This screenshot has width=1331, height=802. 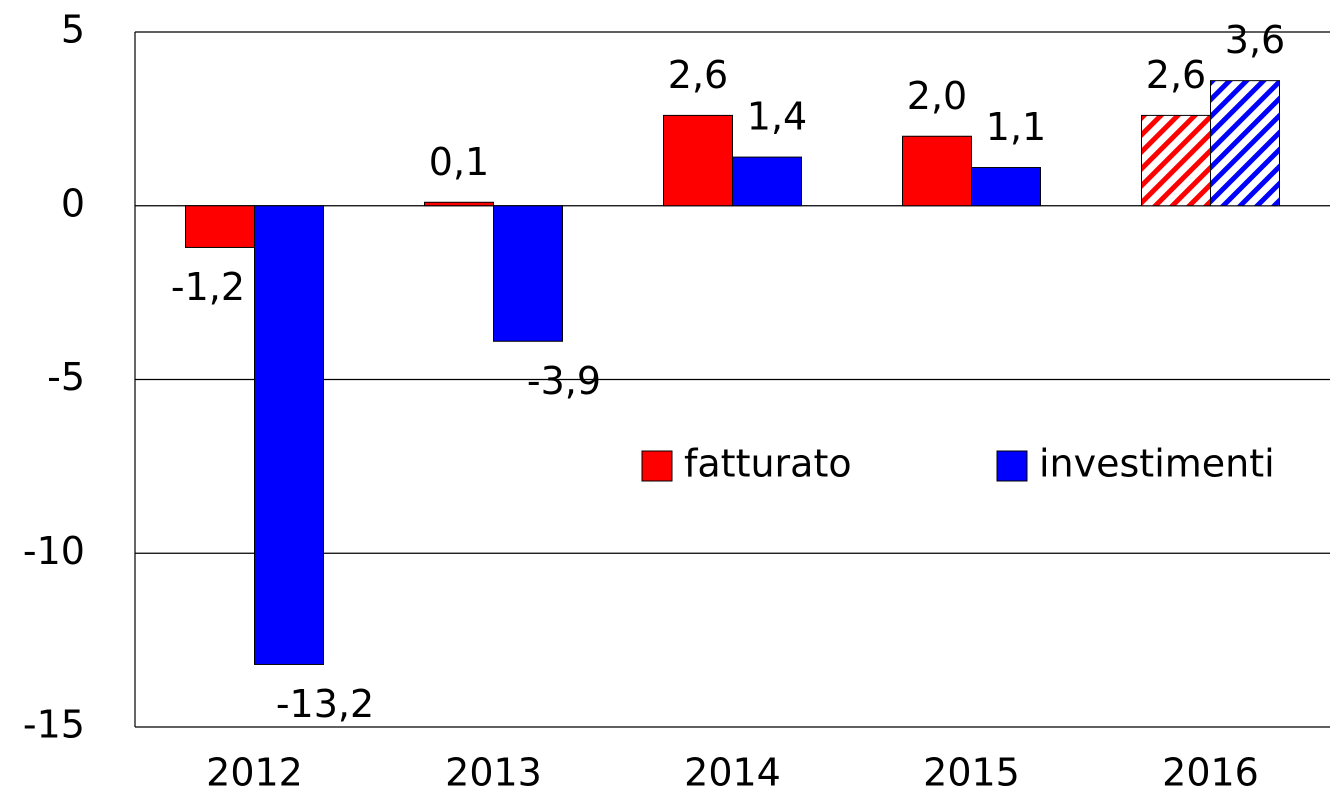 What do you see at coordinates (54, 551) in the screenshot?
I see `y-tick-label: -10` at bounding box center [54, 551].